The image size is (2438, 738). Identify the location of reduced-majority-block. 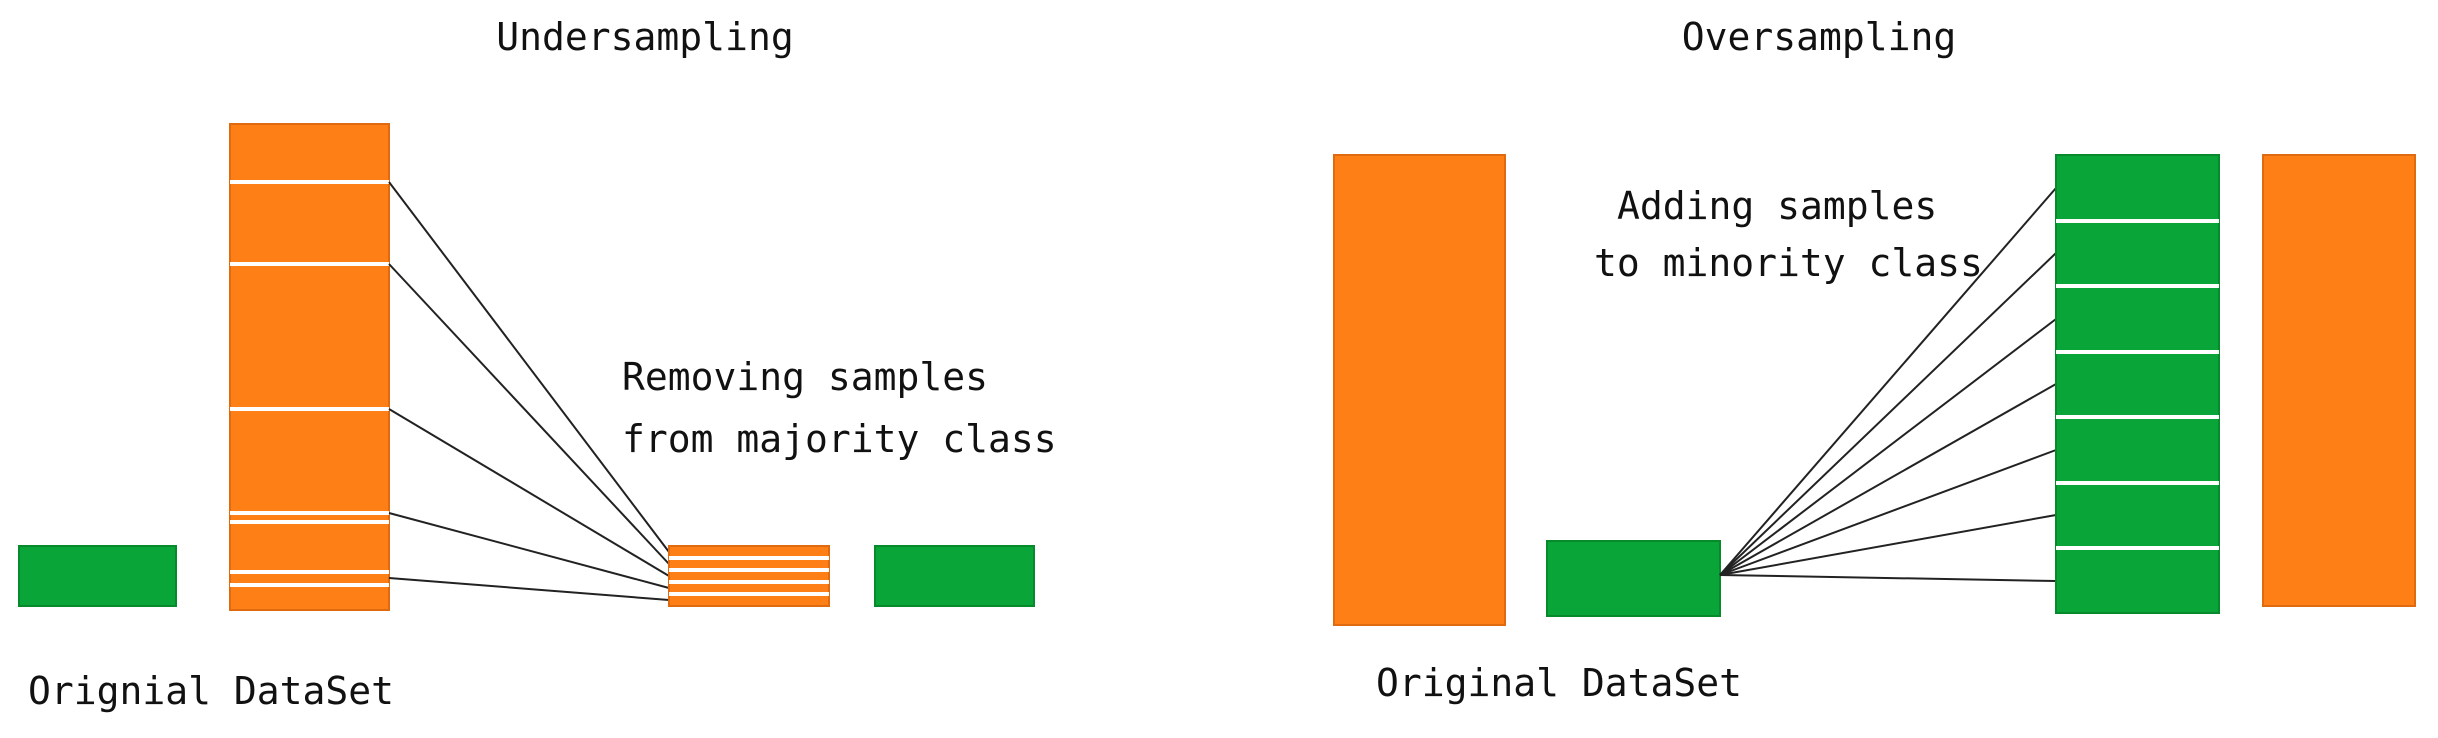
(749, 576).